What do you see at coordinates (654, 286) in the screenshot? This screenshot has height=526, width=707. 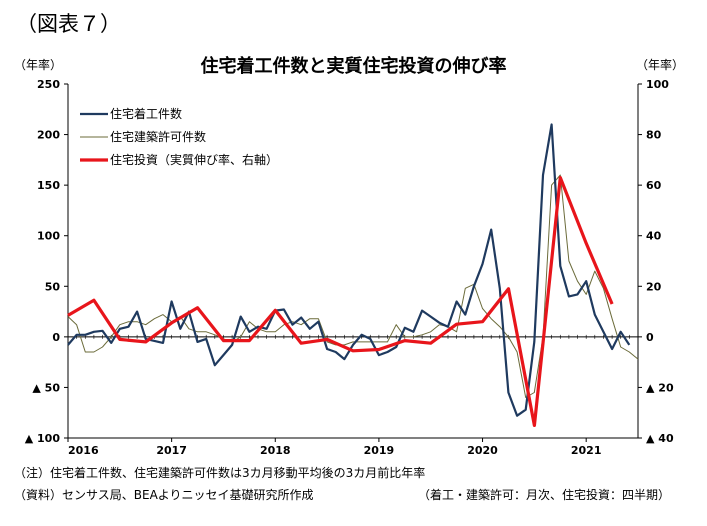 I see `right-tick-label: 20` at bounding box center [654, 286].